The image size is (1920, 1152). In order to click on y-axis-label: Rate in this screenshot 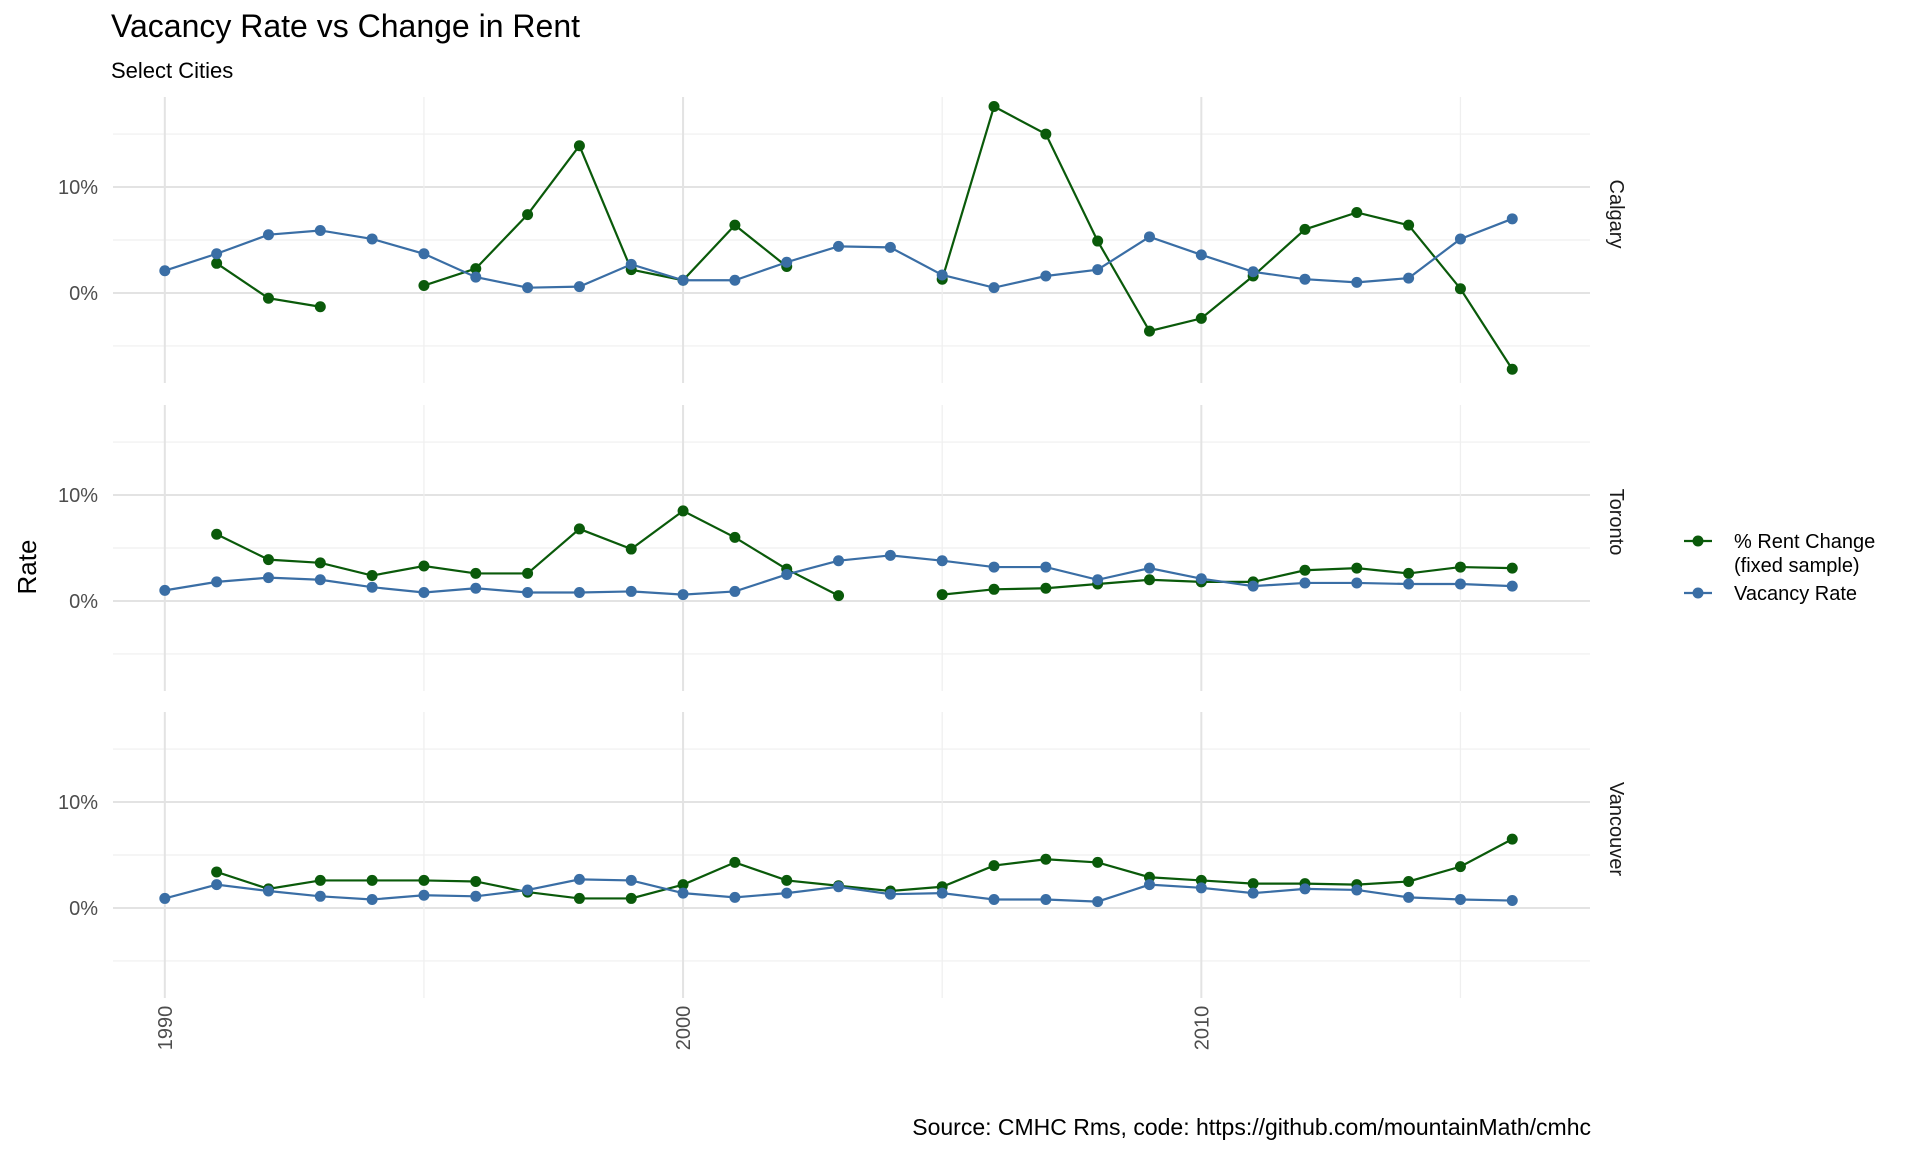, I will do `click(27, 567)`.